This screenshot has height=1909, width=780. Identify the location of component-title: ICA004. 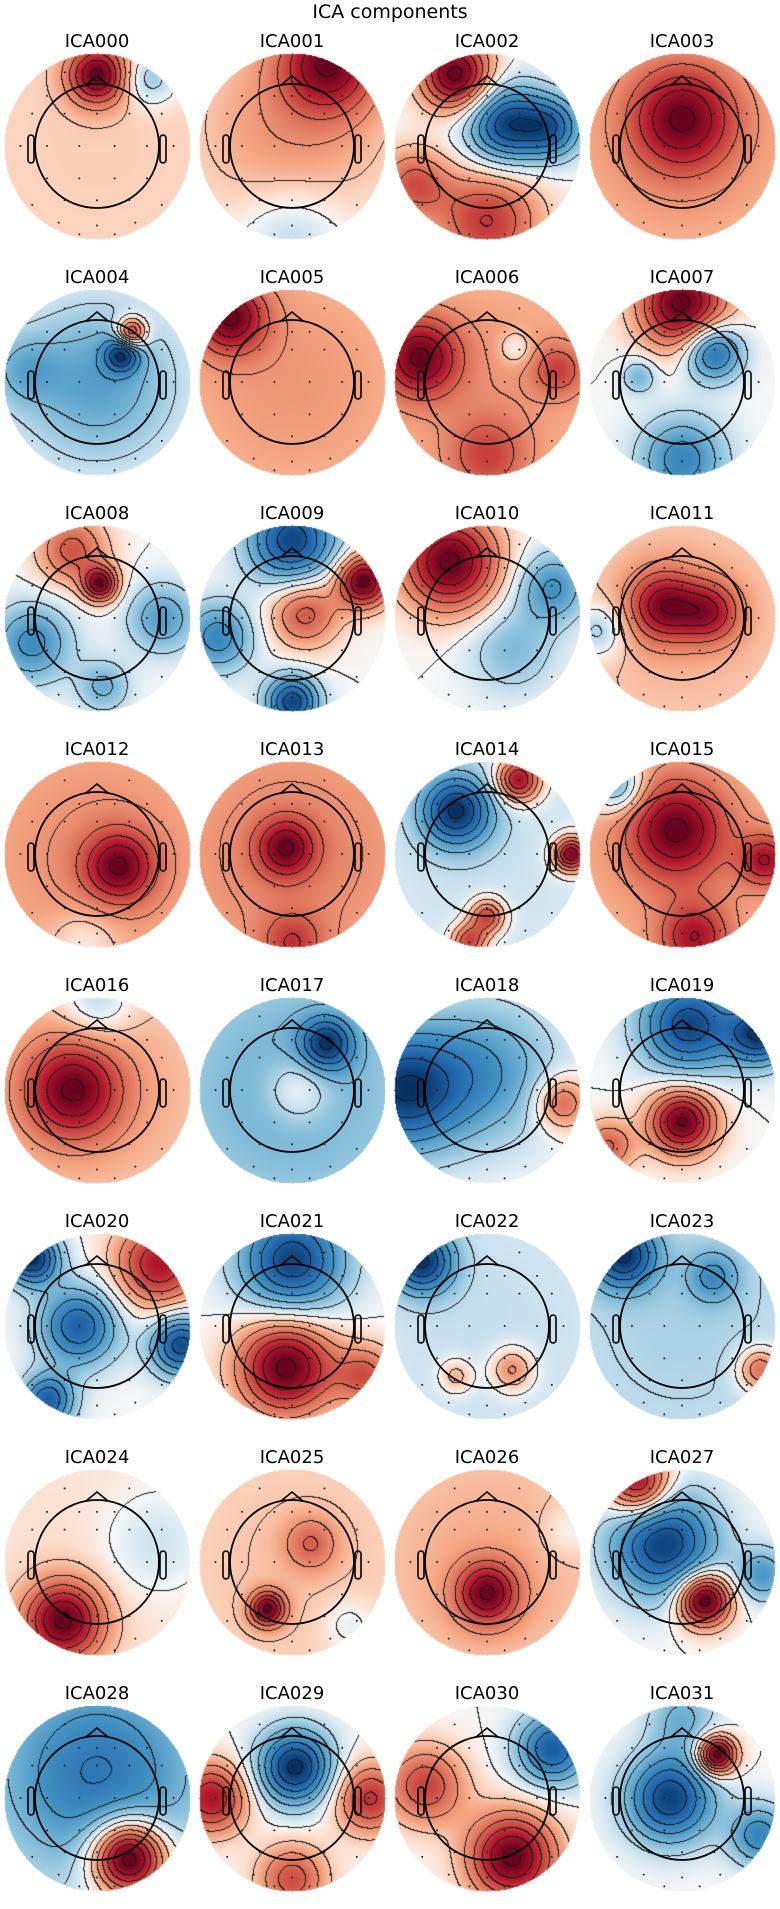
(97, 277).